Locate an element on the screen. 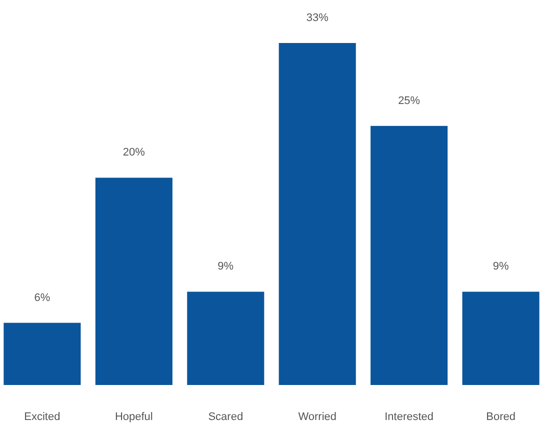 The width and height of the screenshot is (543, 427). x-tick-label: Bored is located at coordinates (501, 417).